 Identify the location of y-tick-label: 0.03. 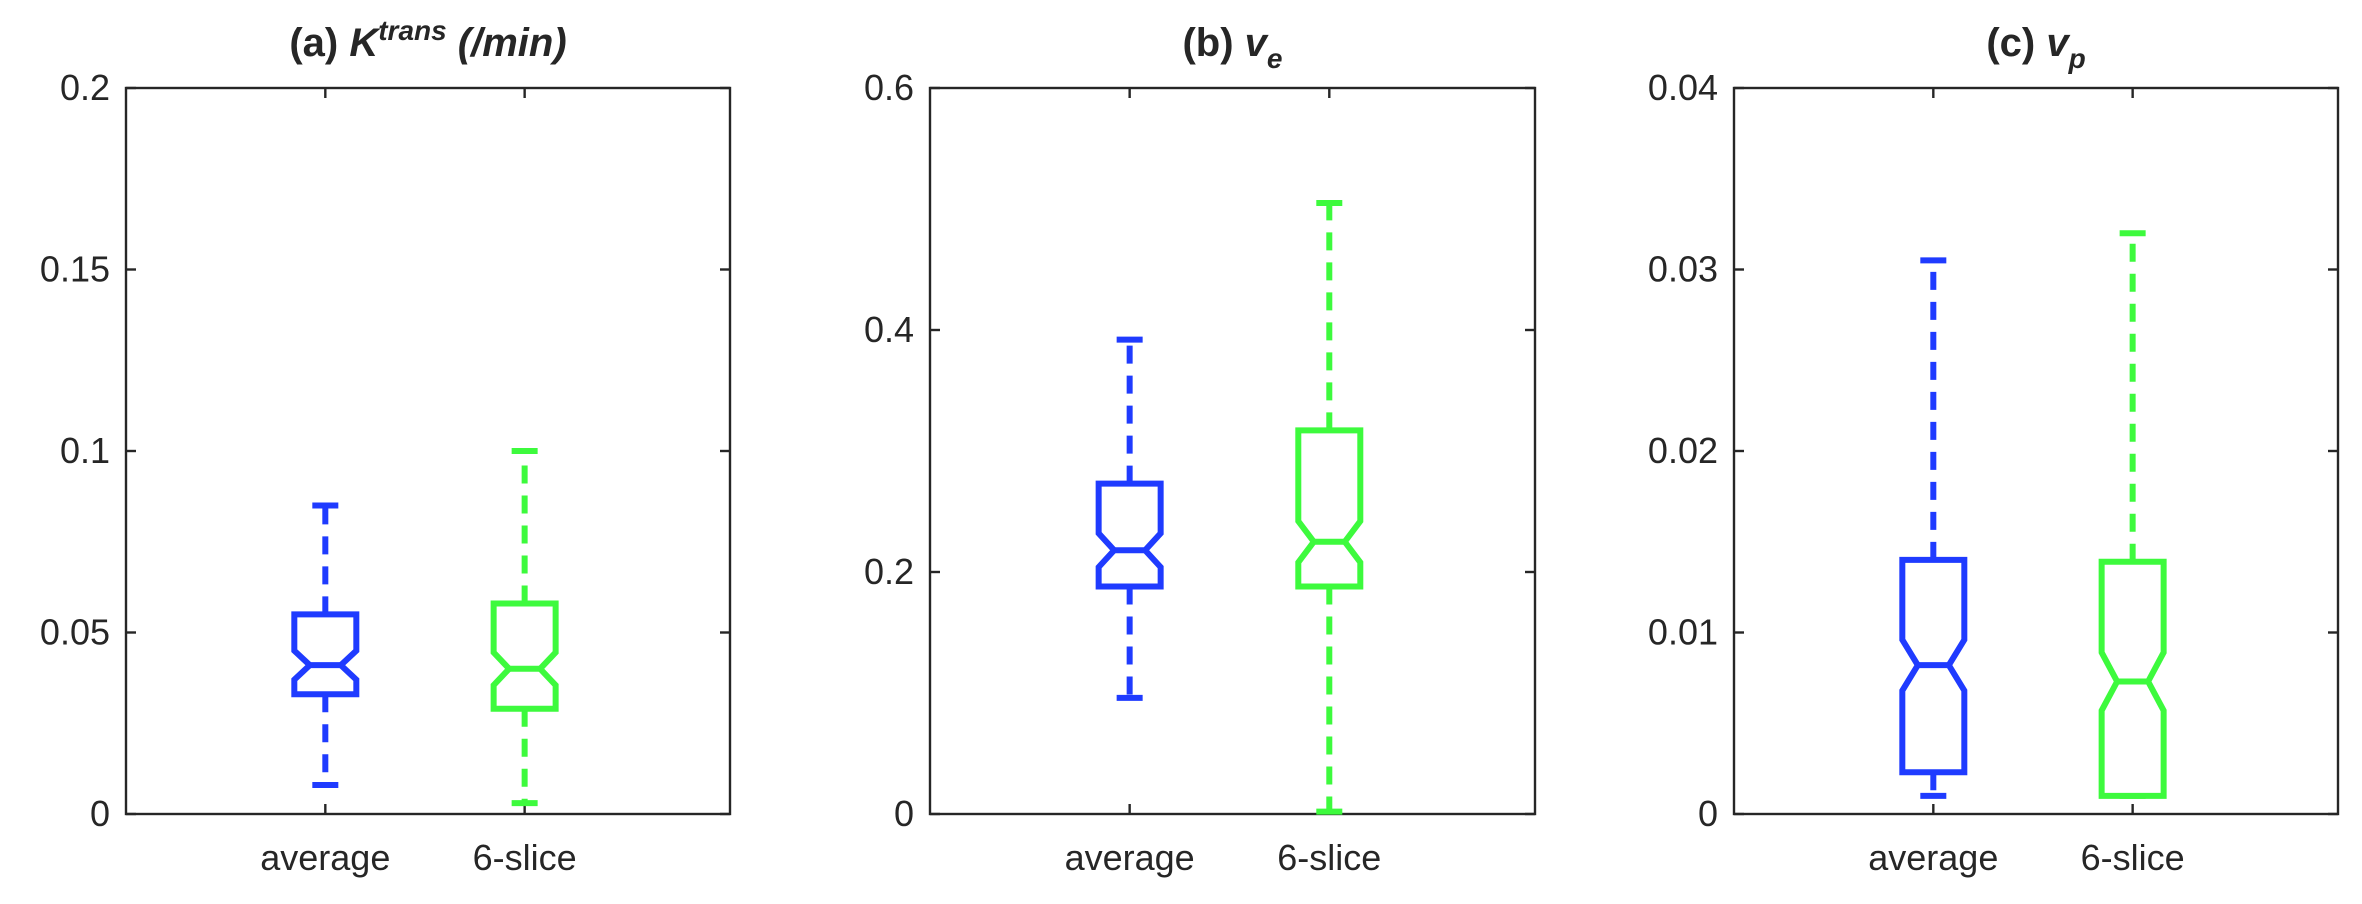
(1683, 269).